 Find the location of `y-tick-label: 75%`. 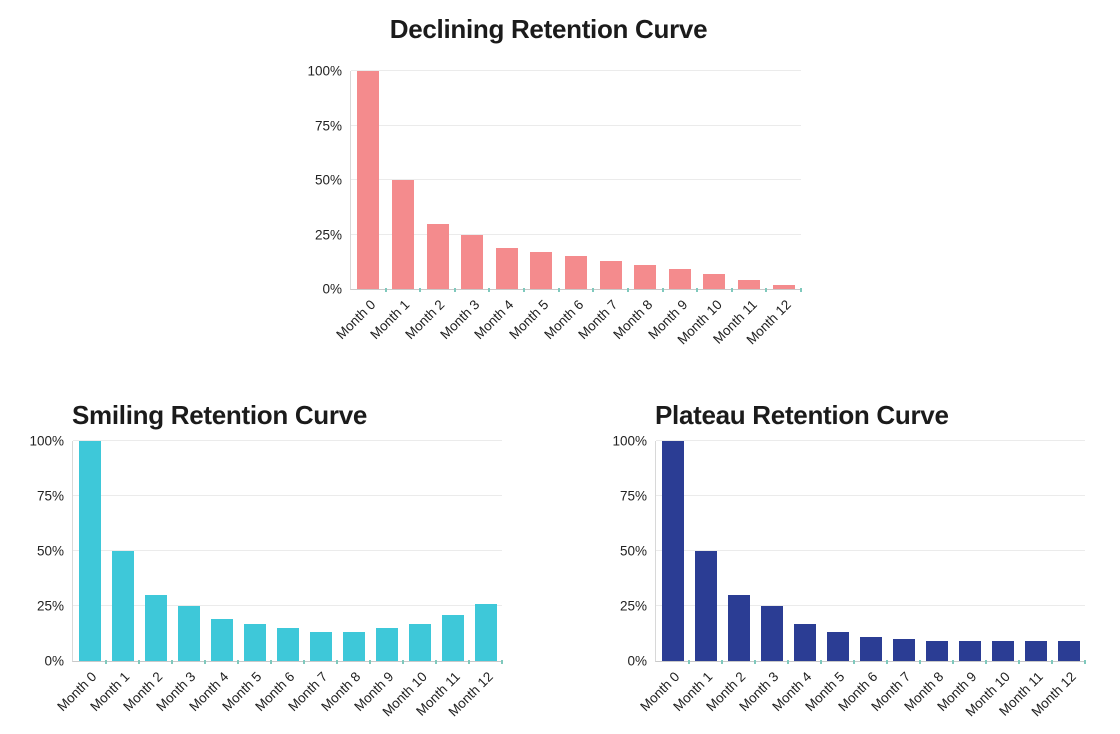

y-tick-label: 75% is located at coordinates (633, 496).